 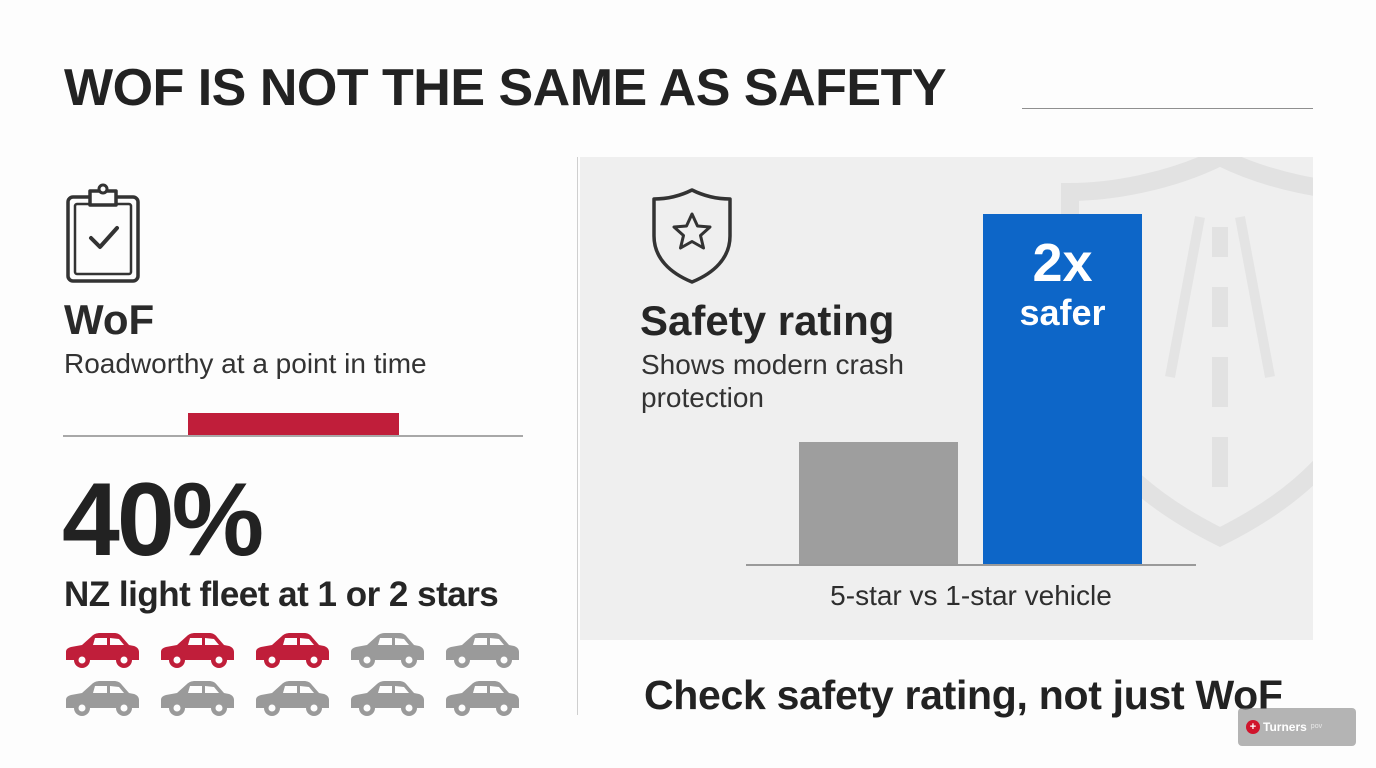 I want to click on wof-subtitle: Roadworthy at a point in time, so click(x=245, y=363).